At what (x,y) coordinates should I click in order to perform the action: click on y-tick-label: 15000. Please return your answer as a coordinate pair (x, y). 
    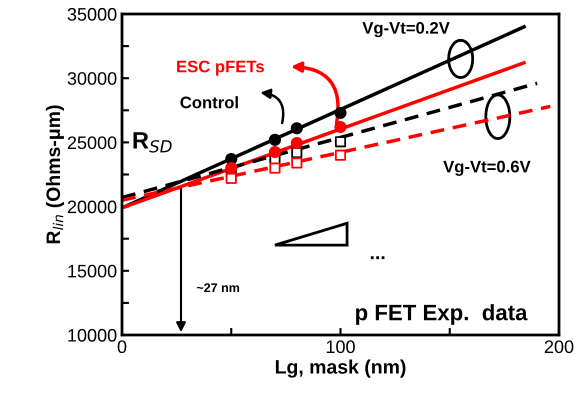
    Looking at the image, I should click on (92, 271).